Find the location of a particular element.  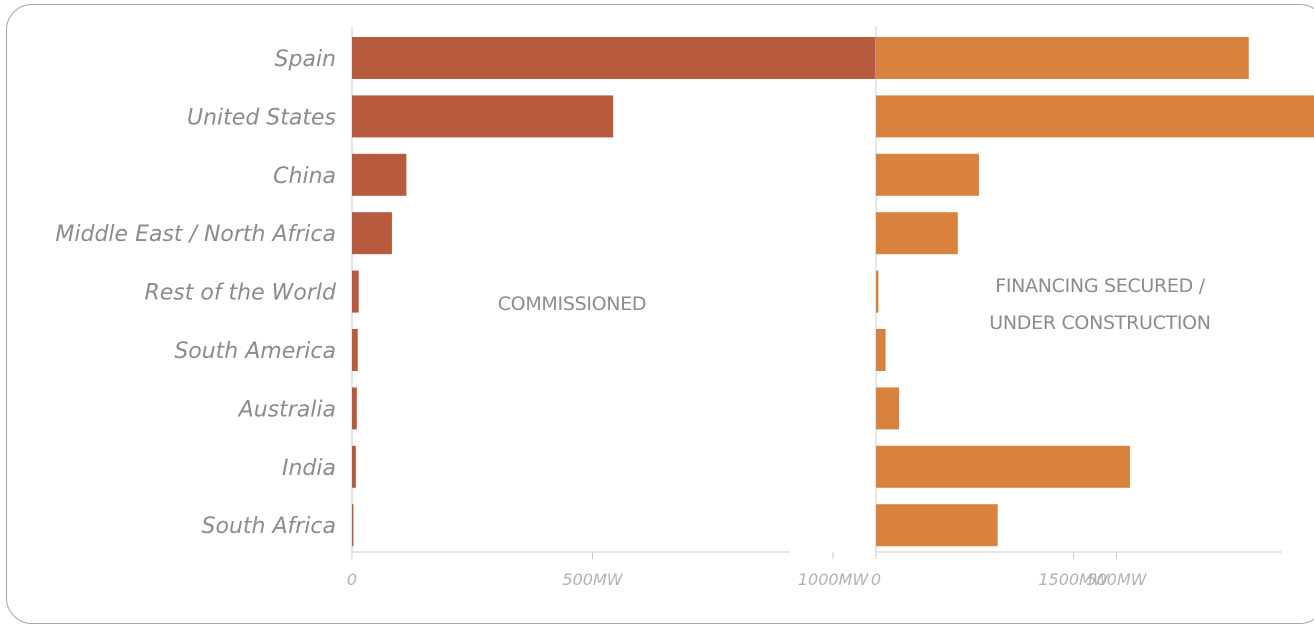

category-label: South Africa is located at coordinates (269, 526).